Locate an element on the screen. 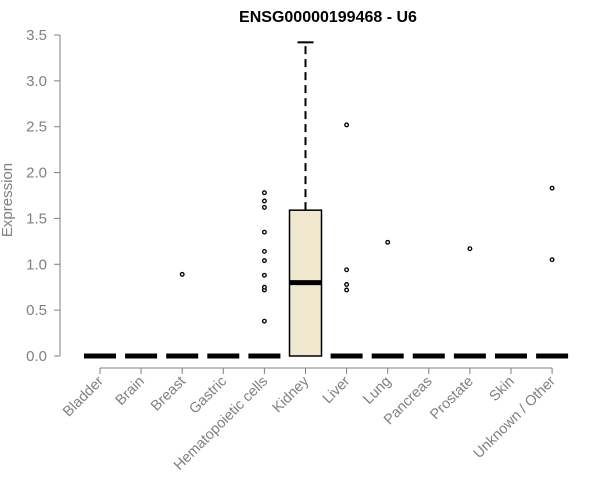  y-tick-label: 0.0 is located at coordinates (36, 356).